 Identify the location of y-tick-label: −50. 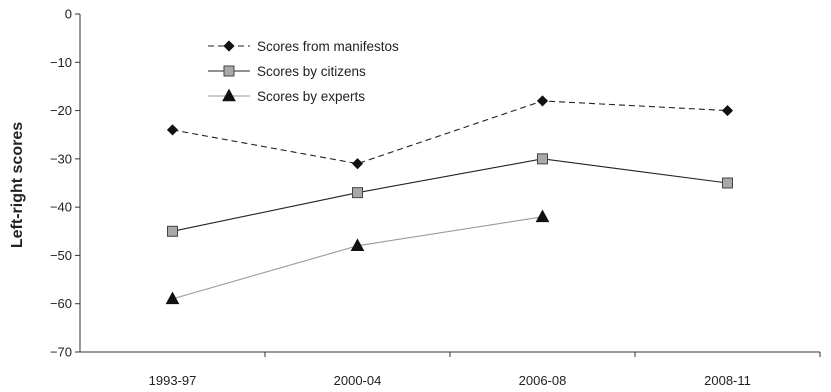
(61, 255).